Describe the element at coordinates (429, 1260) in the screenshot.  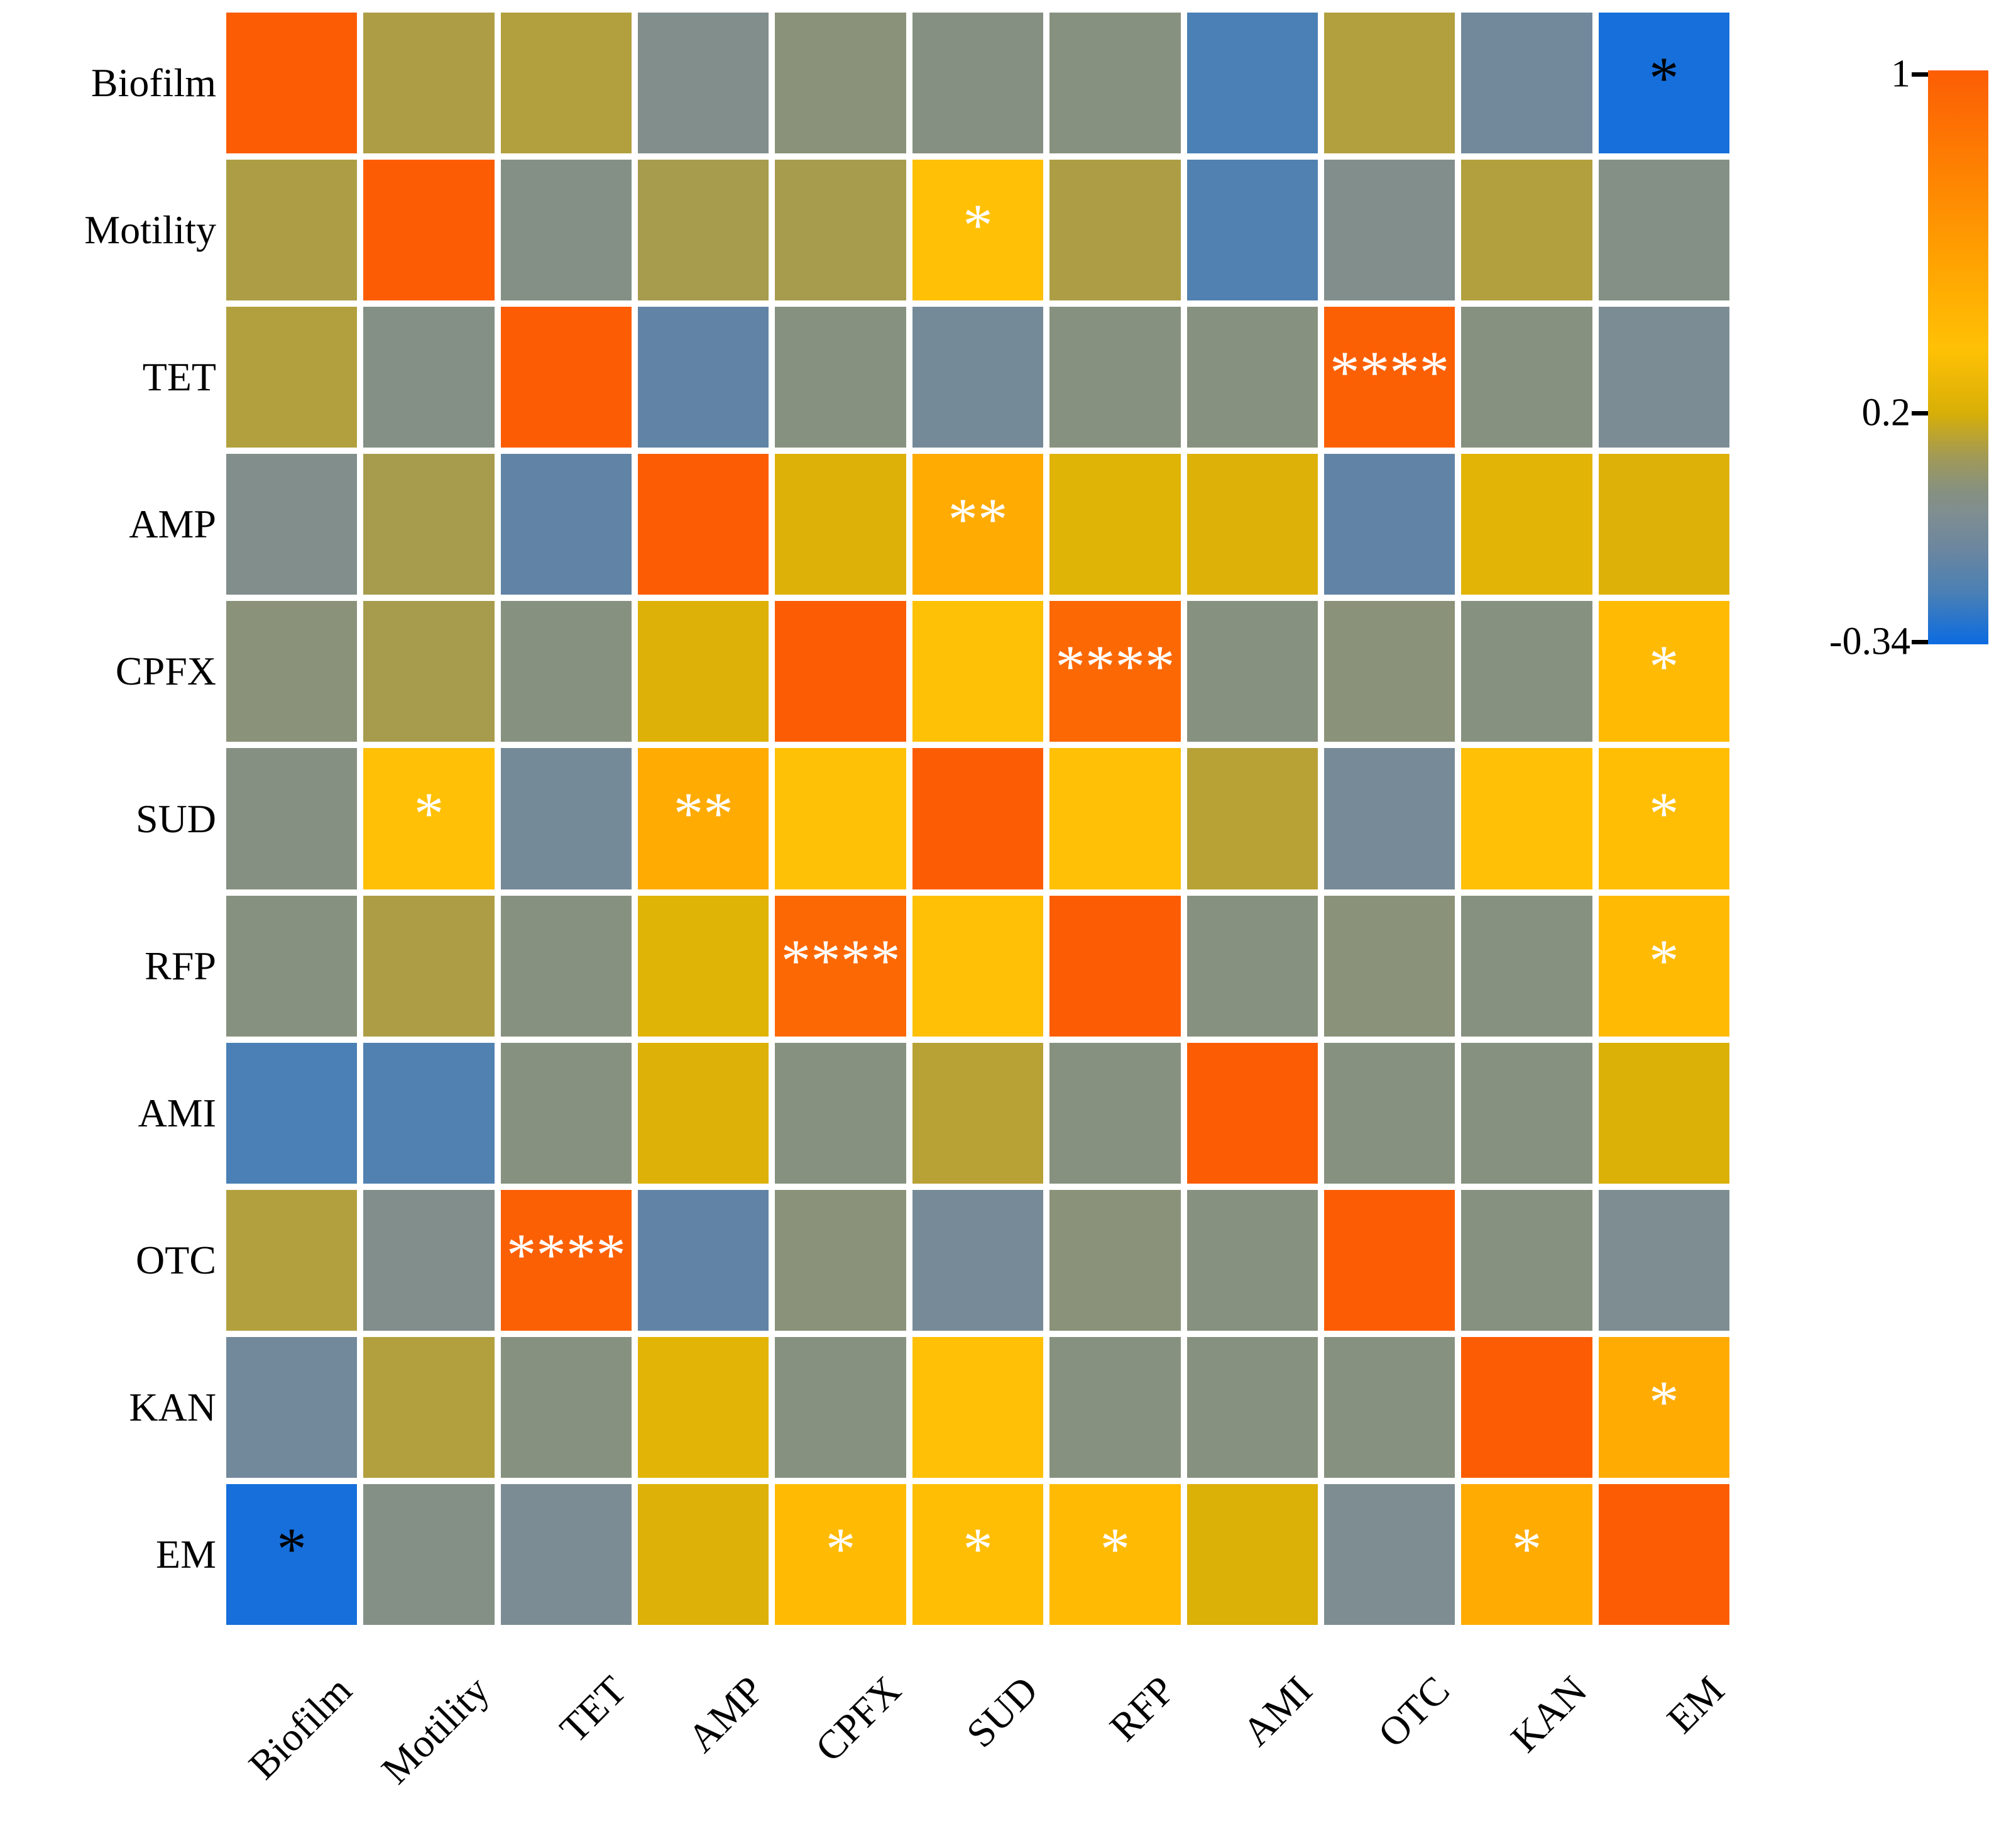
I see `heatmap-cell-otc-motility` at that location.